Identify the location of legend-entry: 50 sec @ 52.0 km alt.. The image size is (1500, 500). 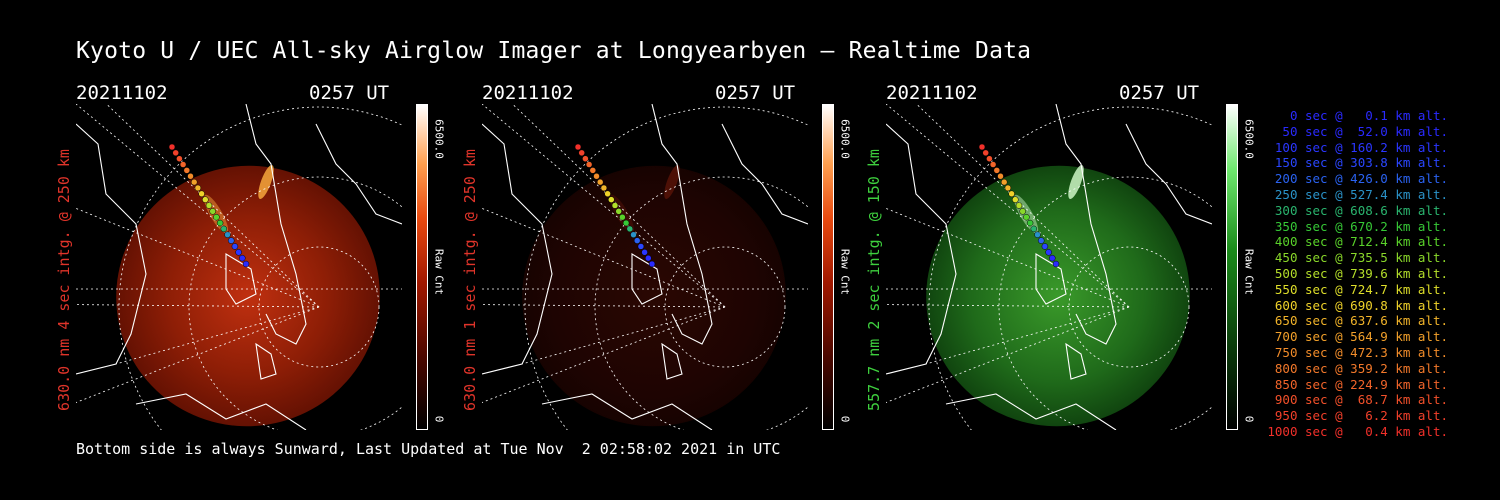
(1365, 131).